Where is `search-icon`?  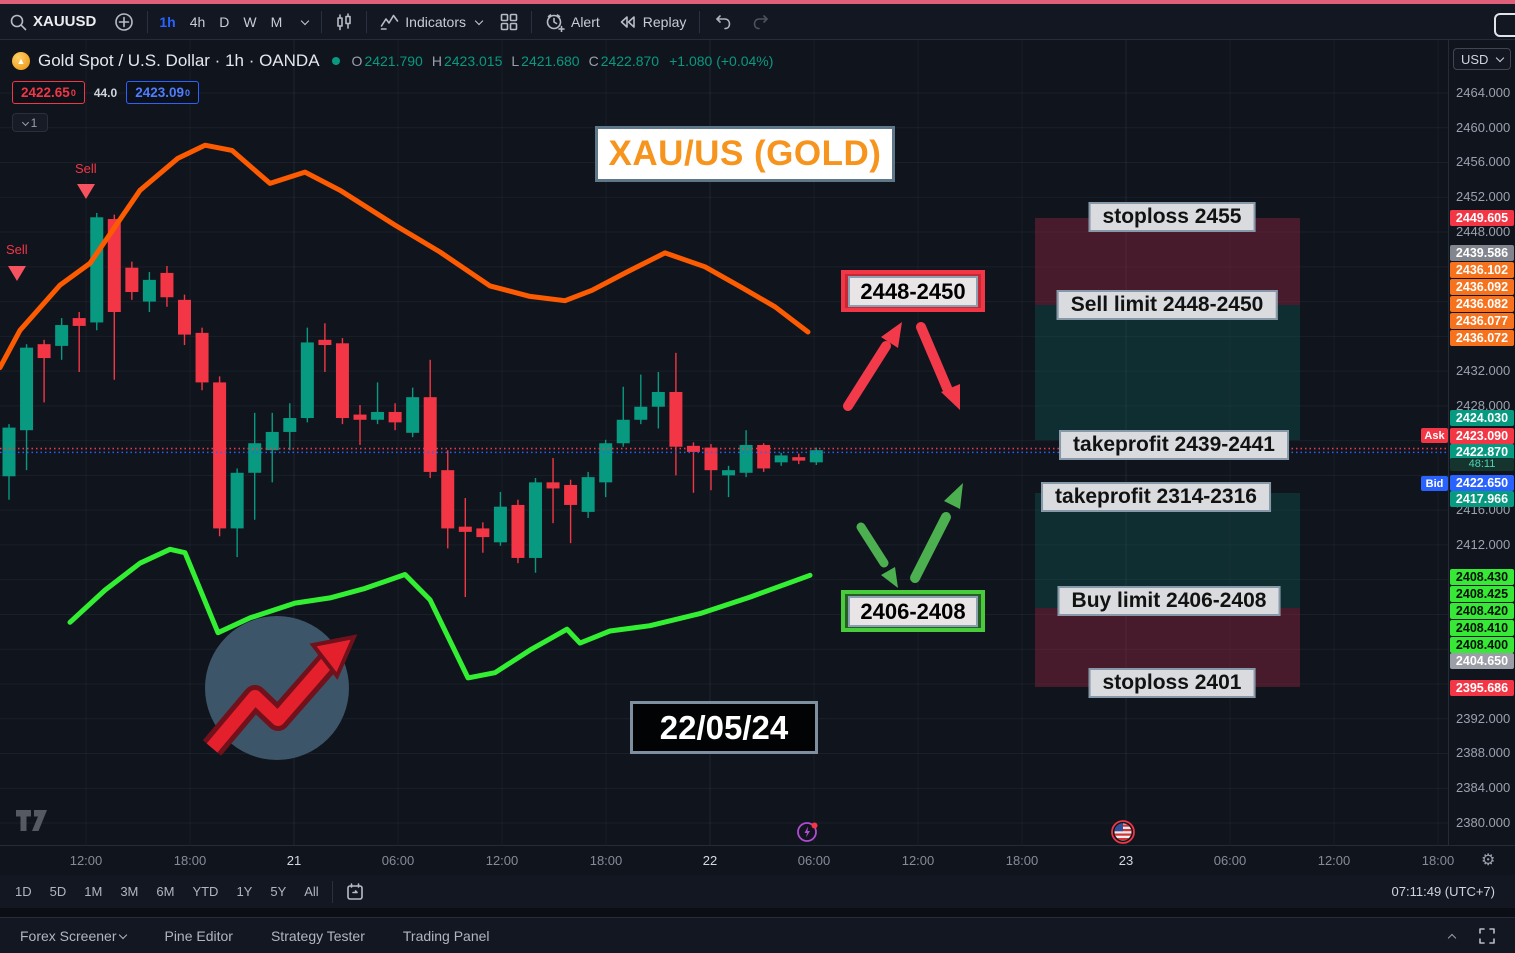
search-icon is located at coordinates (18, 22).